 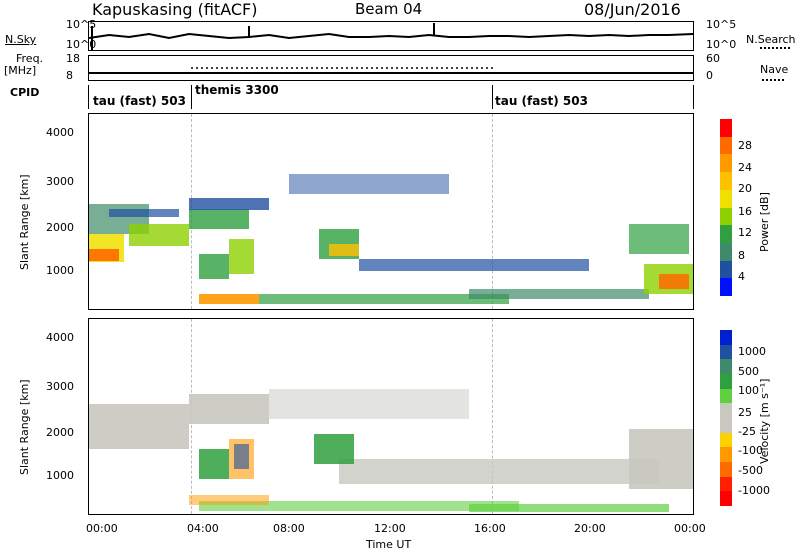 What do you see at coordinates (745, 211) in the screenshot?
I see `power-cbar-tick: 16` at bounding box center [745, 211].